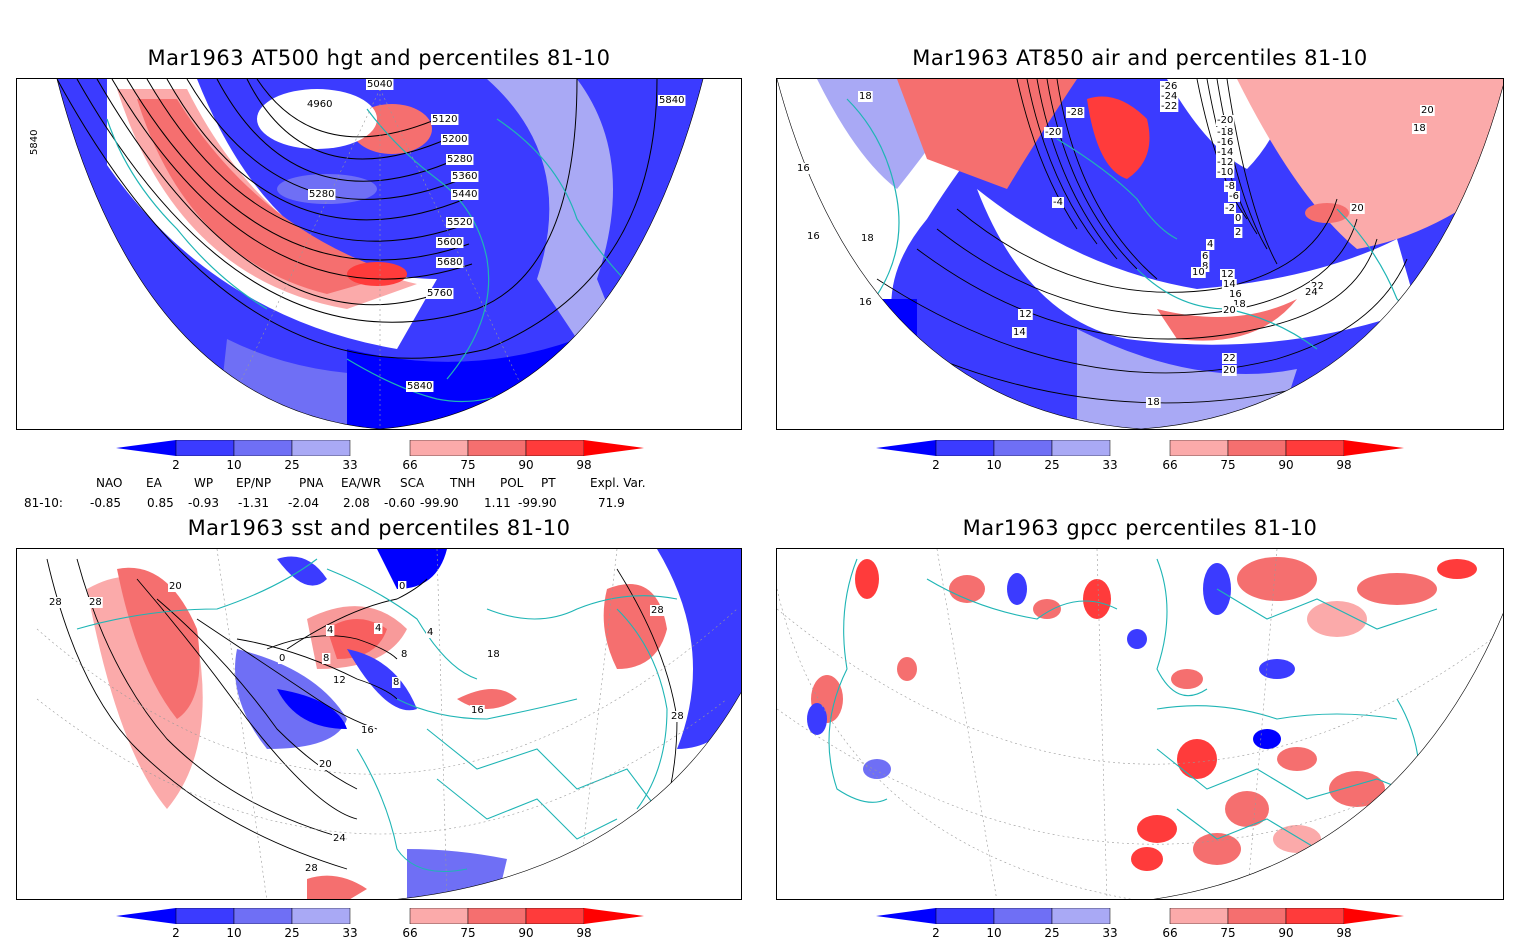  Describe the element at coordinates (1228, 933) in the screenshot. I see `cbar-label: 75` at that location.